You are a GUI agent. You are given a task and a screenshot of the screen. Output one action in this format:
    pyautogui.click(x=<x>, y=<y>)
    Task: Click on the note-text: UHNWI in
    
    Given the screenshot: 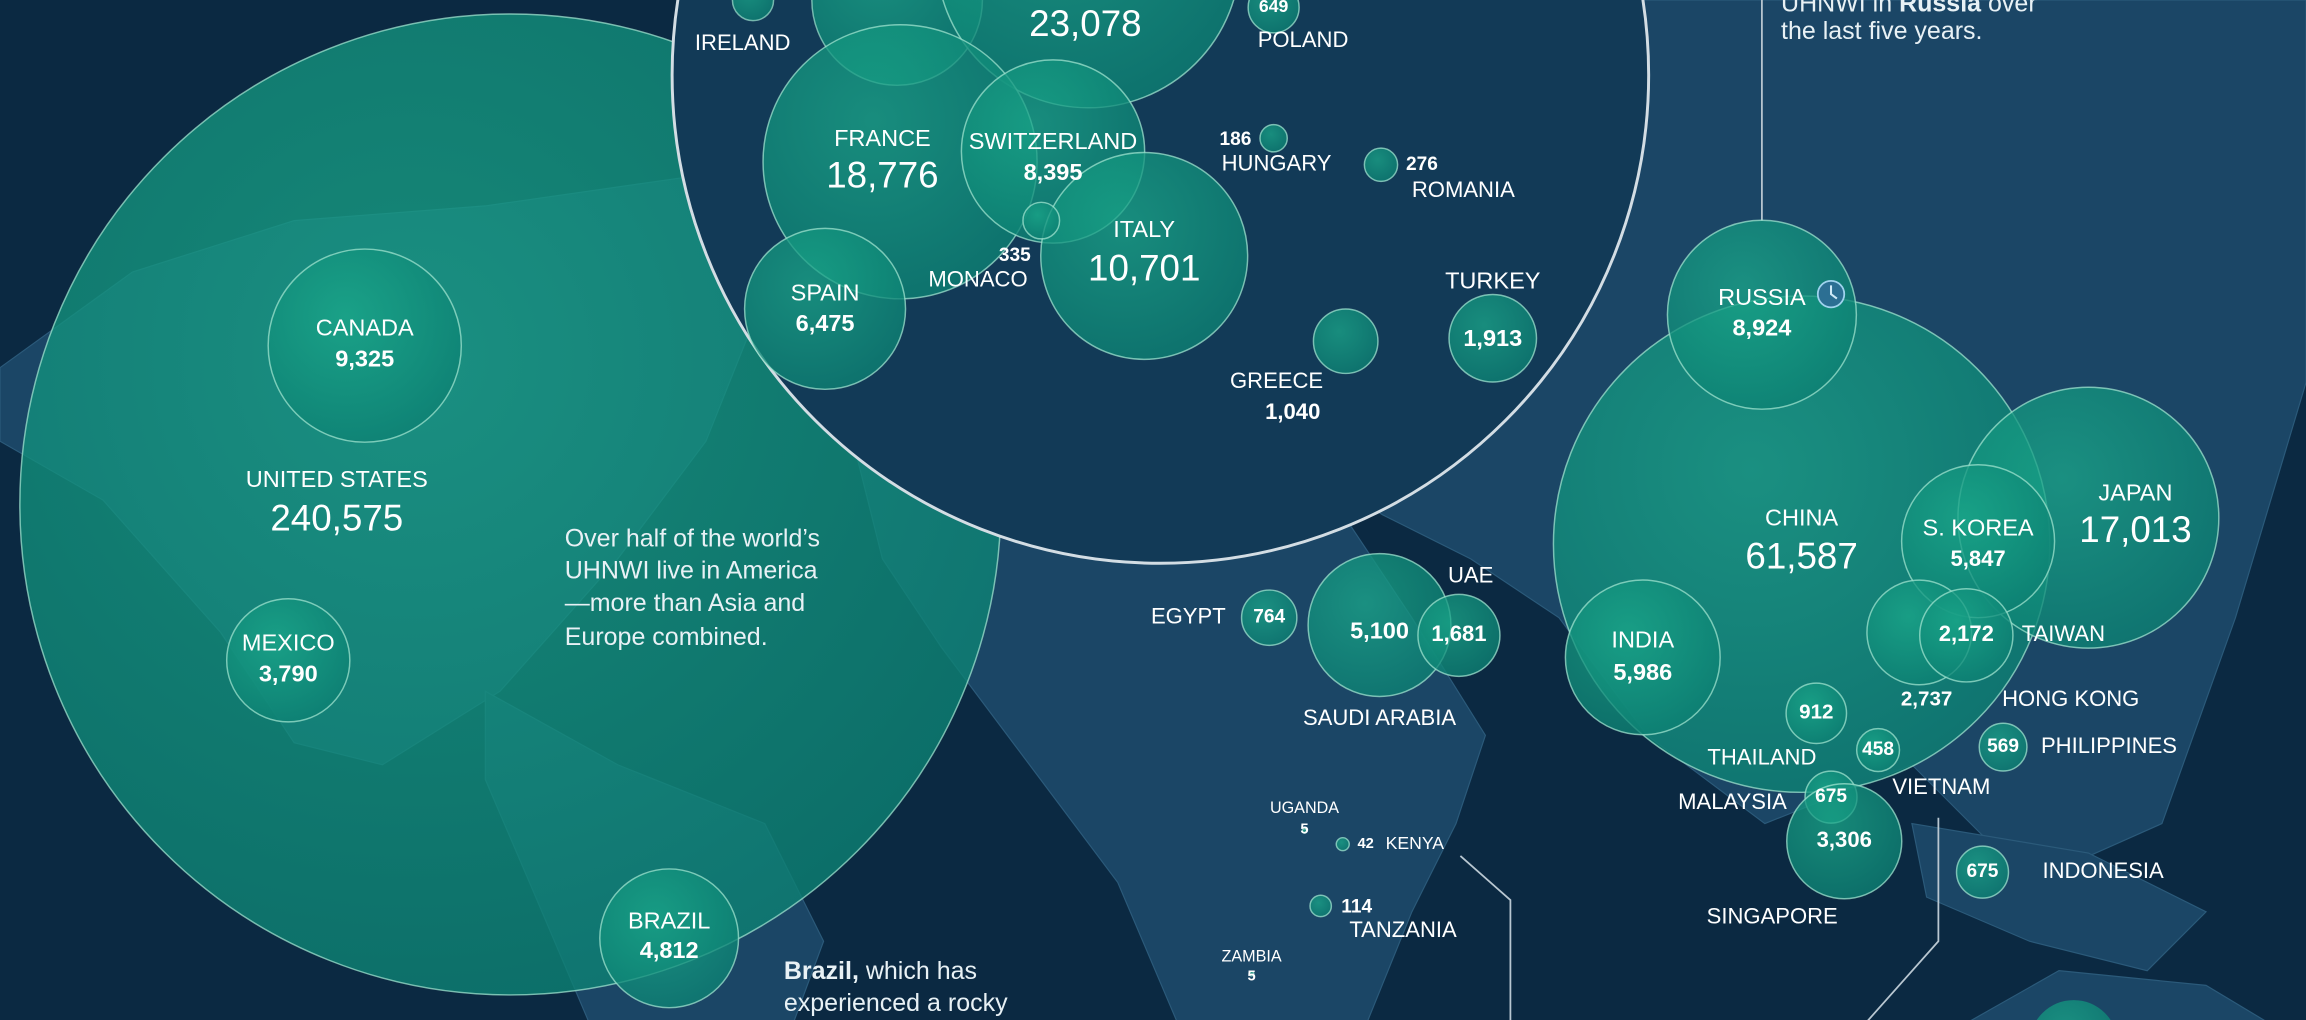 What is the action you would take?
    pyautogui.click(x=1840, y=8)
    